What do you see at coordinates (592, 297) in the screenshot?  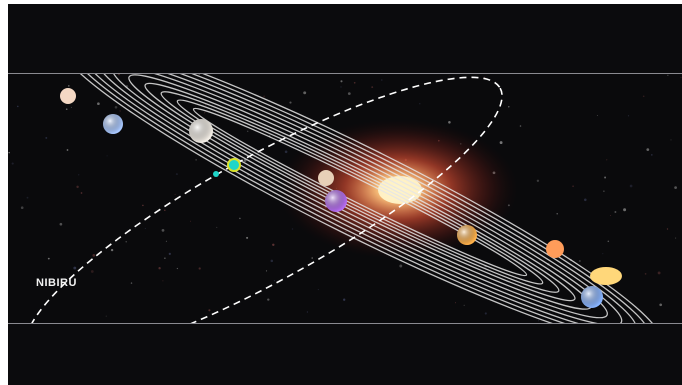 I see `planet-10-shade` at bounding box center [592, 297].